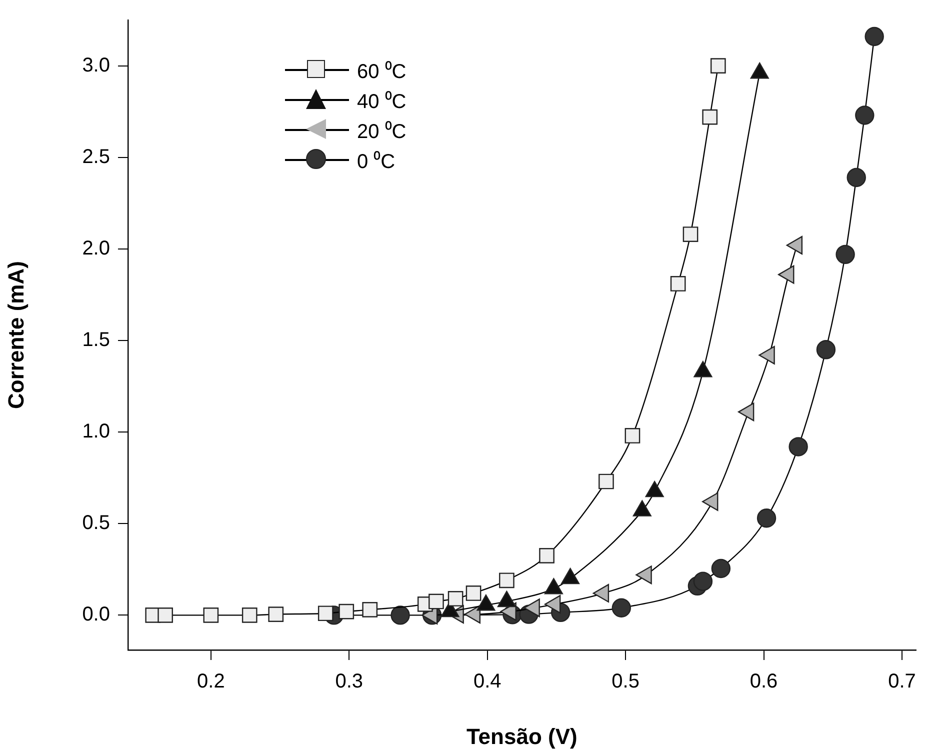  What do you see at coordinates (626, 681) in the screenshot?
I see `x-tick-label: 0.5` at bounding box center [626, 681].